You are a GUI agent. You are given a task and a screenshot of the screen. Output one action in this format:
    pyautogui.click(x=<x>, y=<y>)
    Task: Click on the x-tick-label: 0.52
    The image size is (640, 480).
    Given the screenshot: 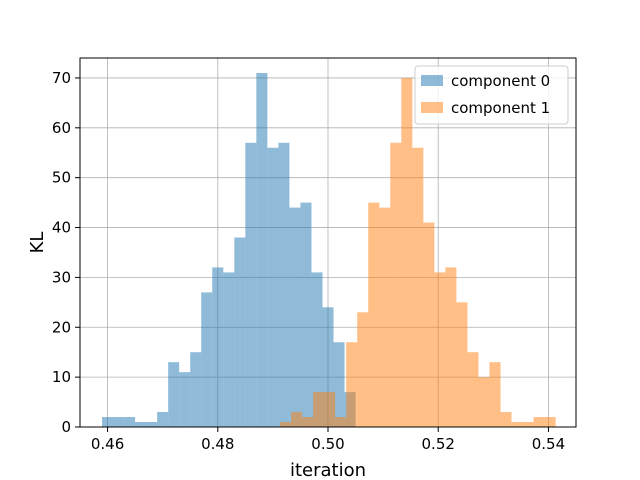 What is the action you would take?
    pyautogui.click(x=438, y=444)
    